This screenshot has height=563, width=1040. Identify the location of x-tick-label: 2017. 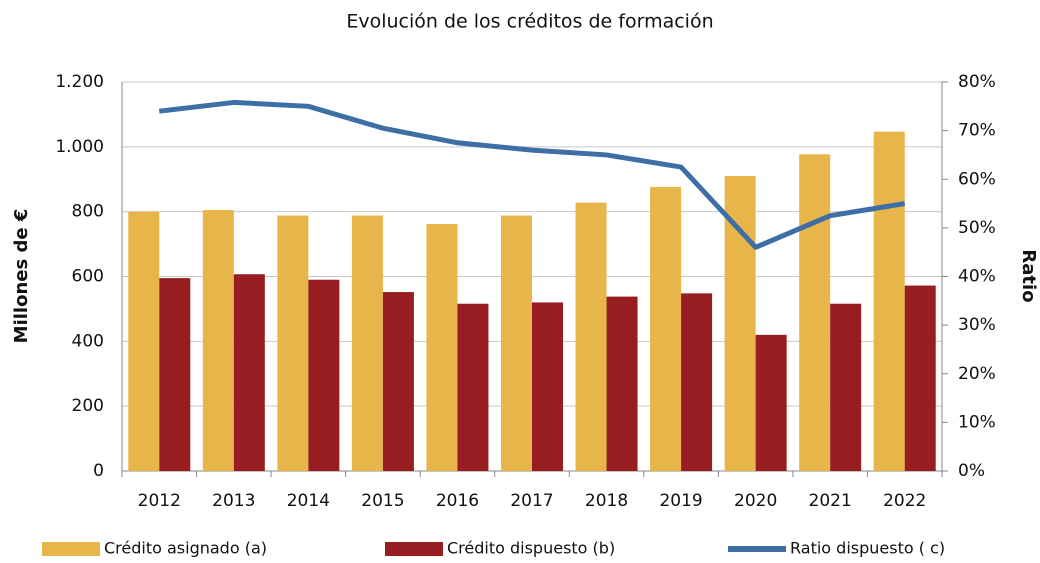
(531, 501).